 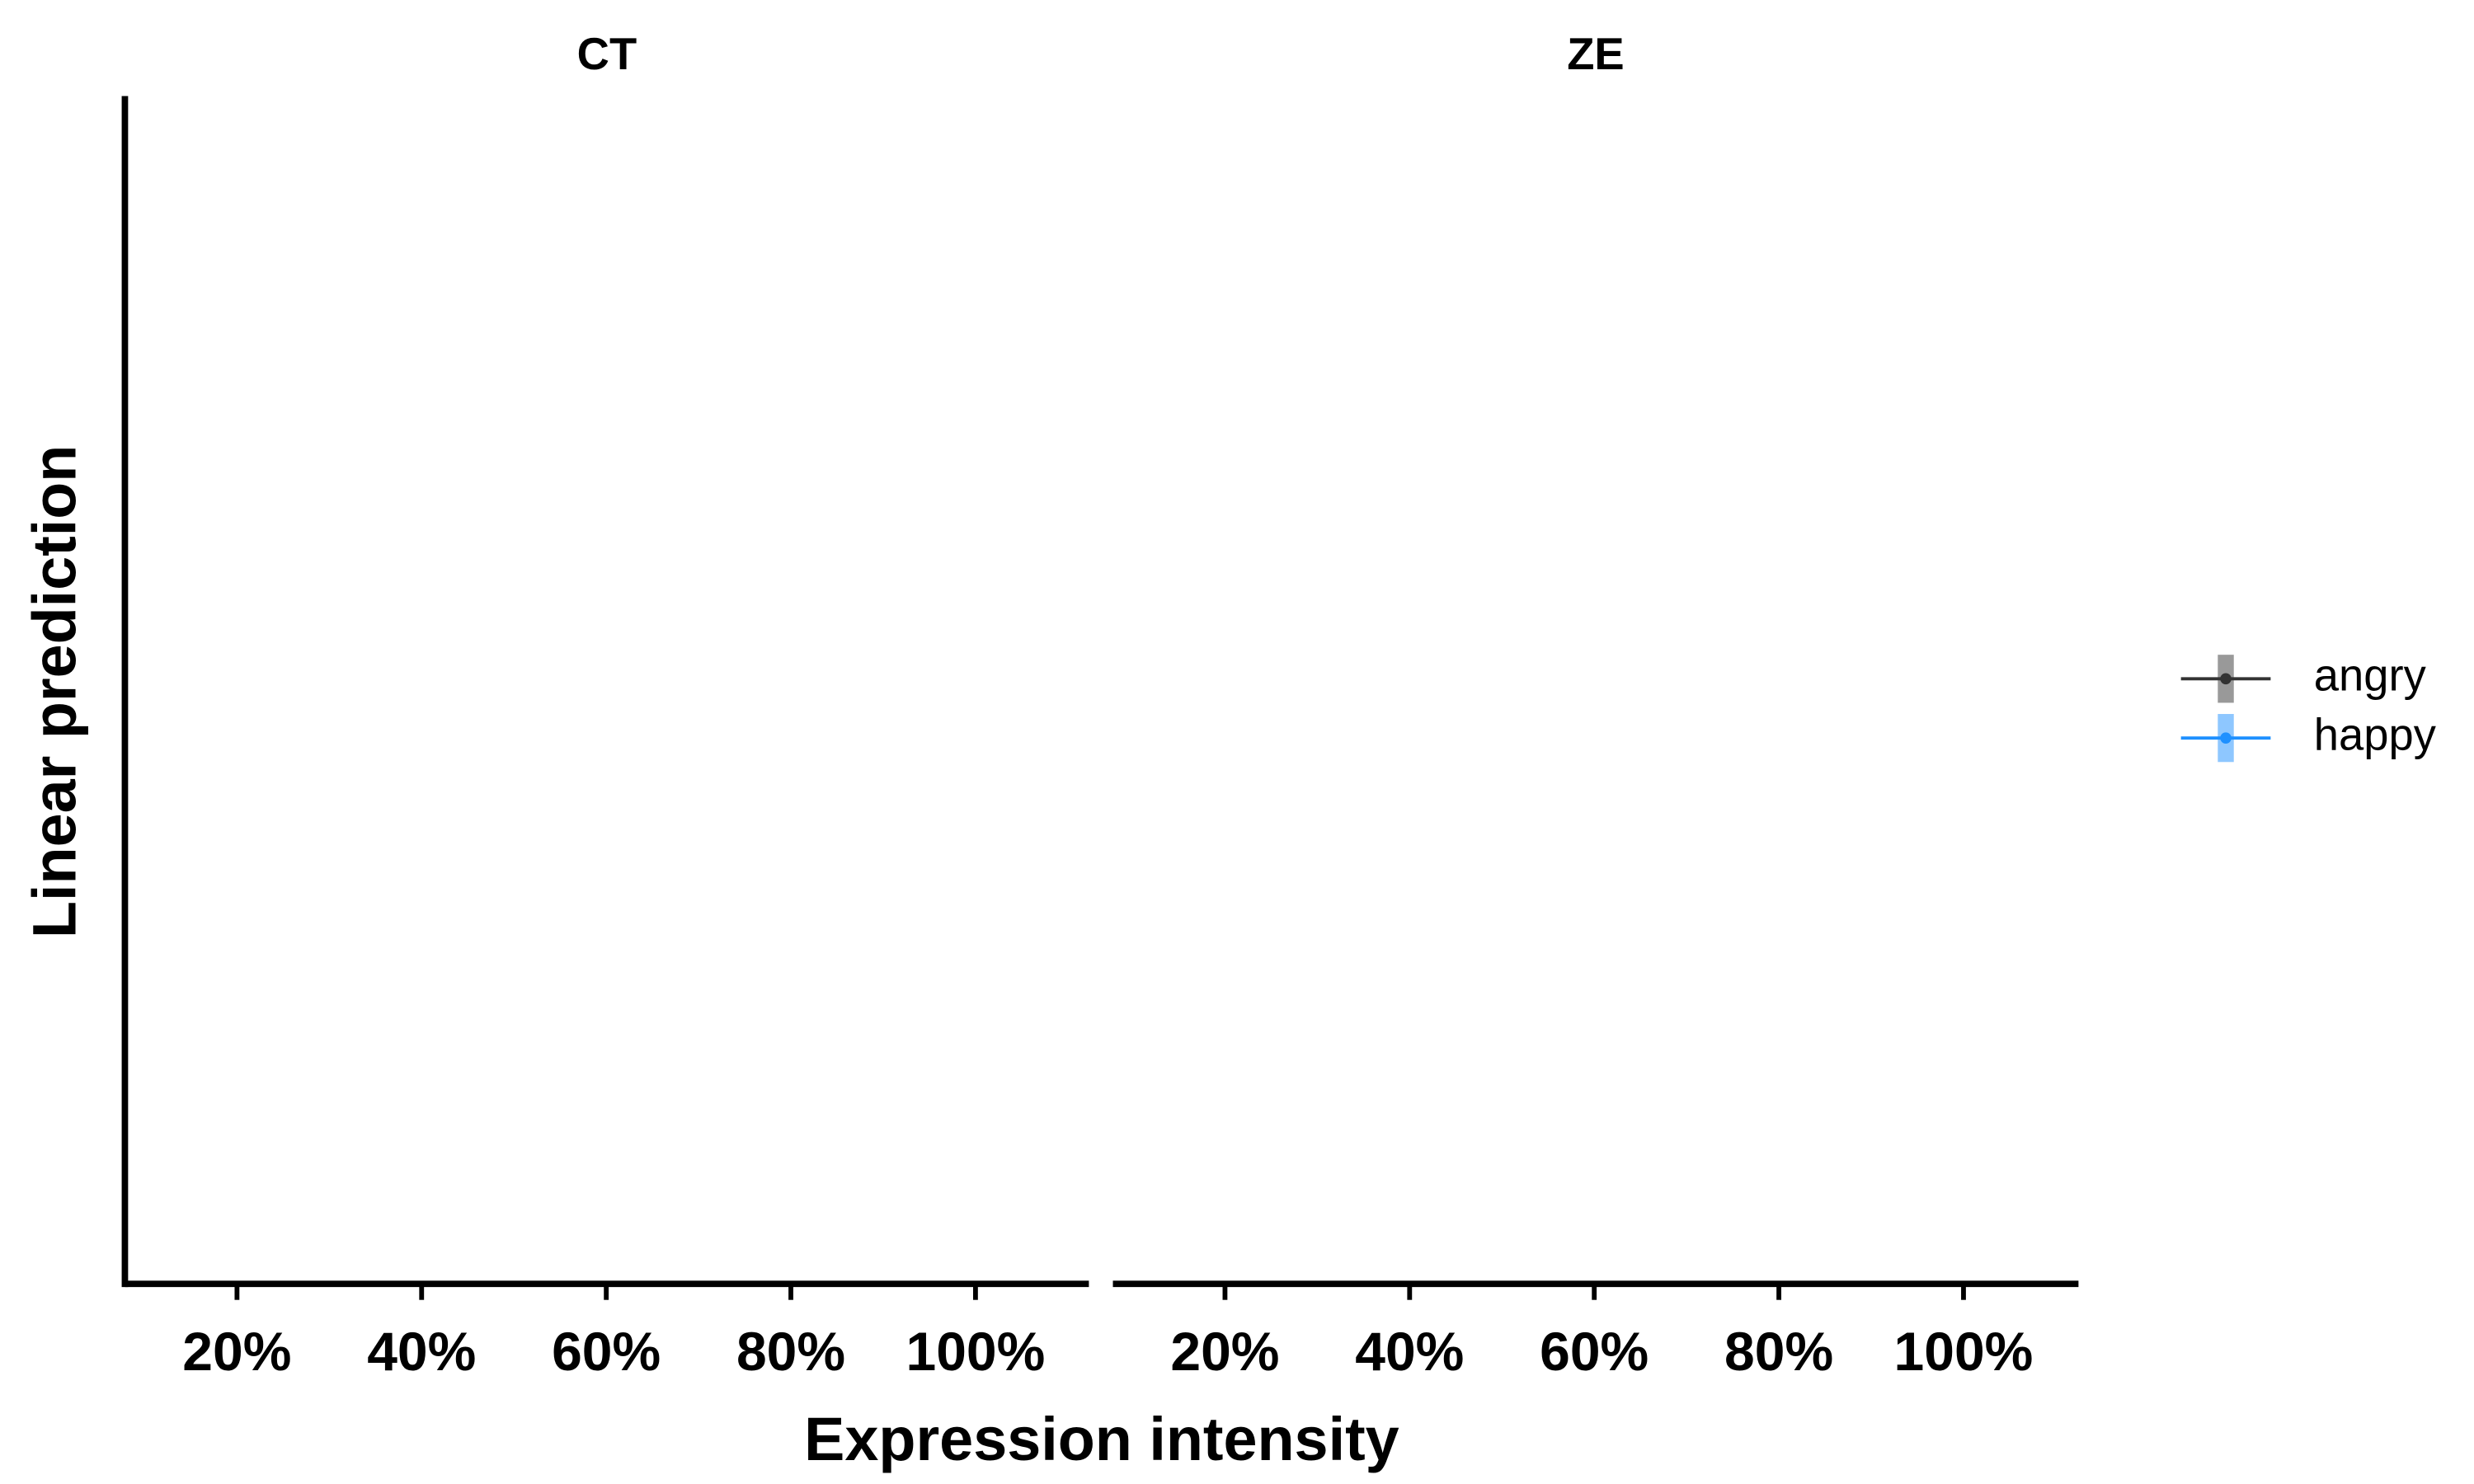 I want to click on facet-title: ZE, so click(x=1595, y=54).